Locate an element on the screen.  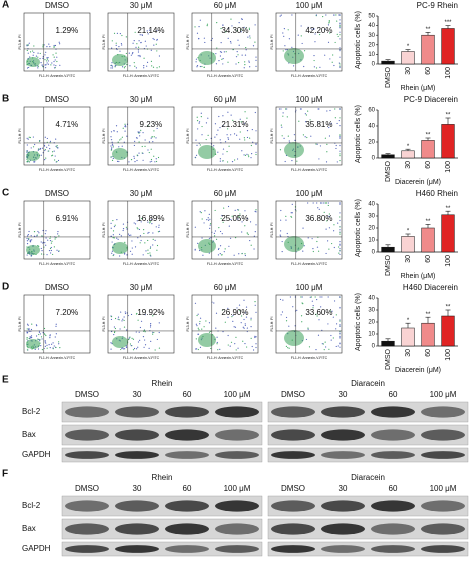
panel-letter: D is located at coordinates (5, 287).